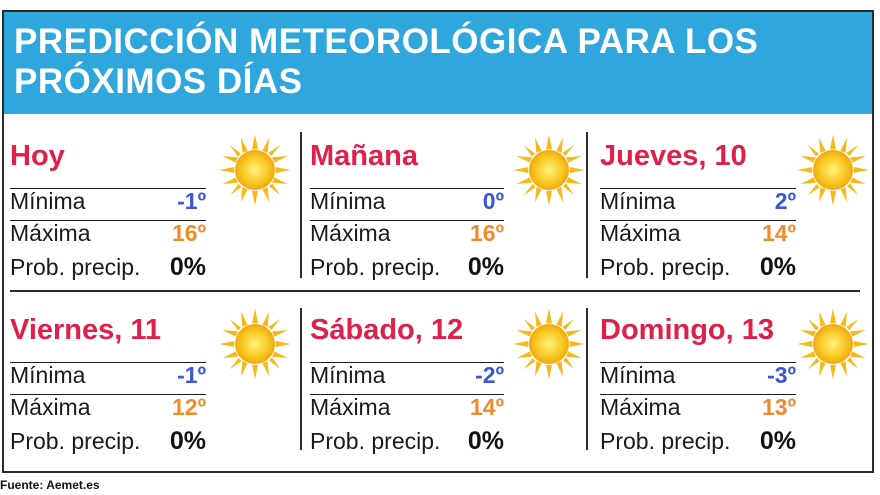  Describe the element at coordinates (387, 330) in the screenshot. I see `day-name: Sábado, 12` at that location.